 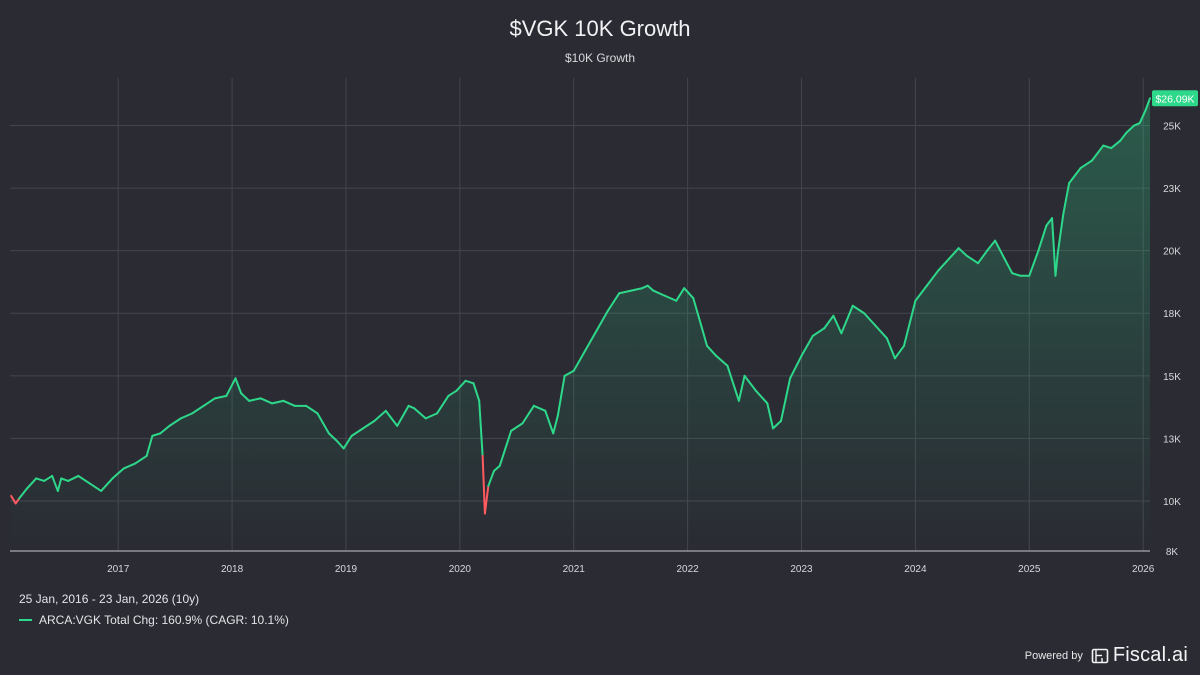 What do you see at coordinates (1174, 99) in the screenshot?
I see `last-value-label: $26.09K` at bounding box center [1174, 99].